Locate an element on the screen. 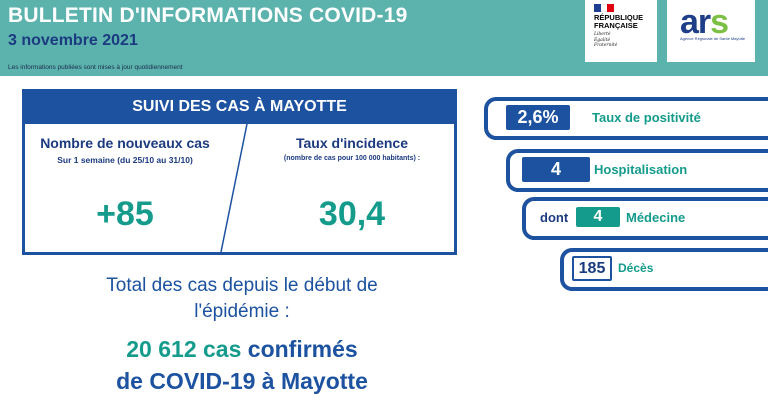  bulletin-date: 3 novembre 2021 is located at coordinates (73, 40).